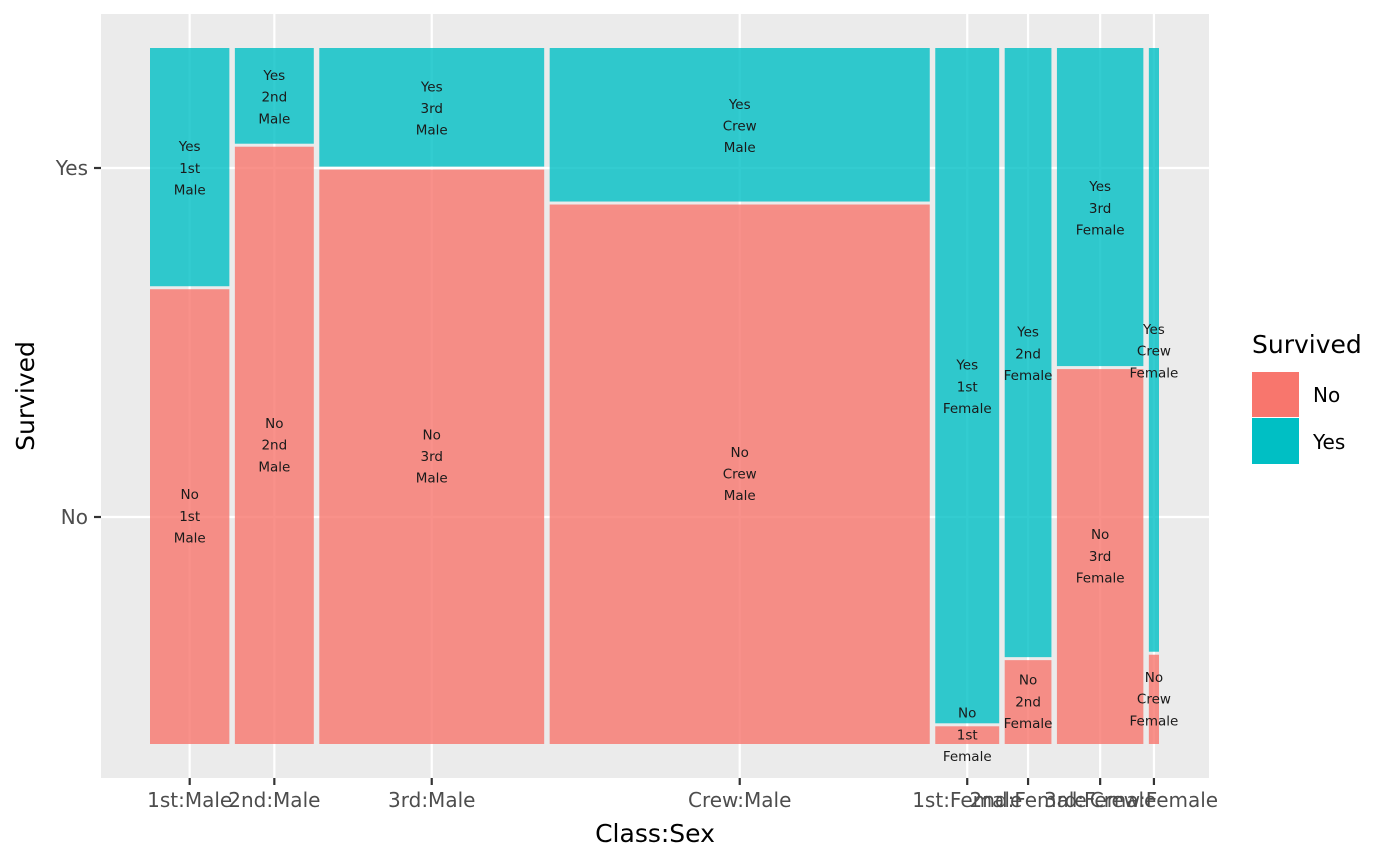 This screenshot has height=866, width=1400. What do you see at coordinates (431, 87) in the screenshot?
I see `tile-label-yes-3rd-male-line1: Yes` at bounding box center [431, 87].